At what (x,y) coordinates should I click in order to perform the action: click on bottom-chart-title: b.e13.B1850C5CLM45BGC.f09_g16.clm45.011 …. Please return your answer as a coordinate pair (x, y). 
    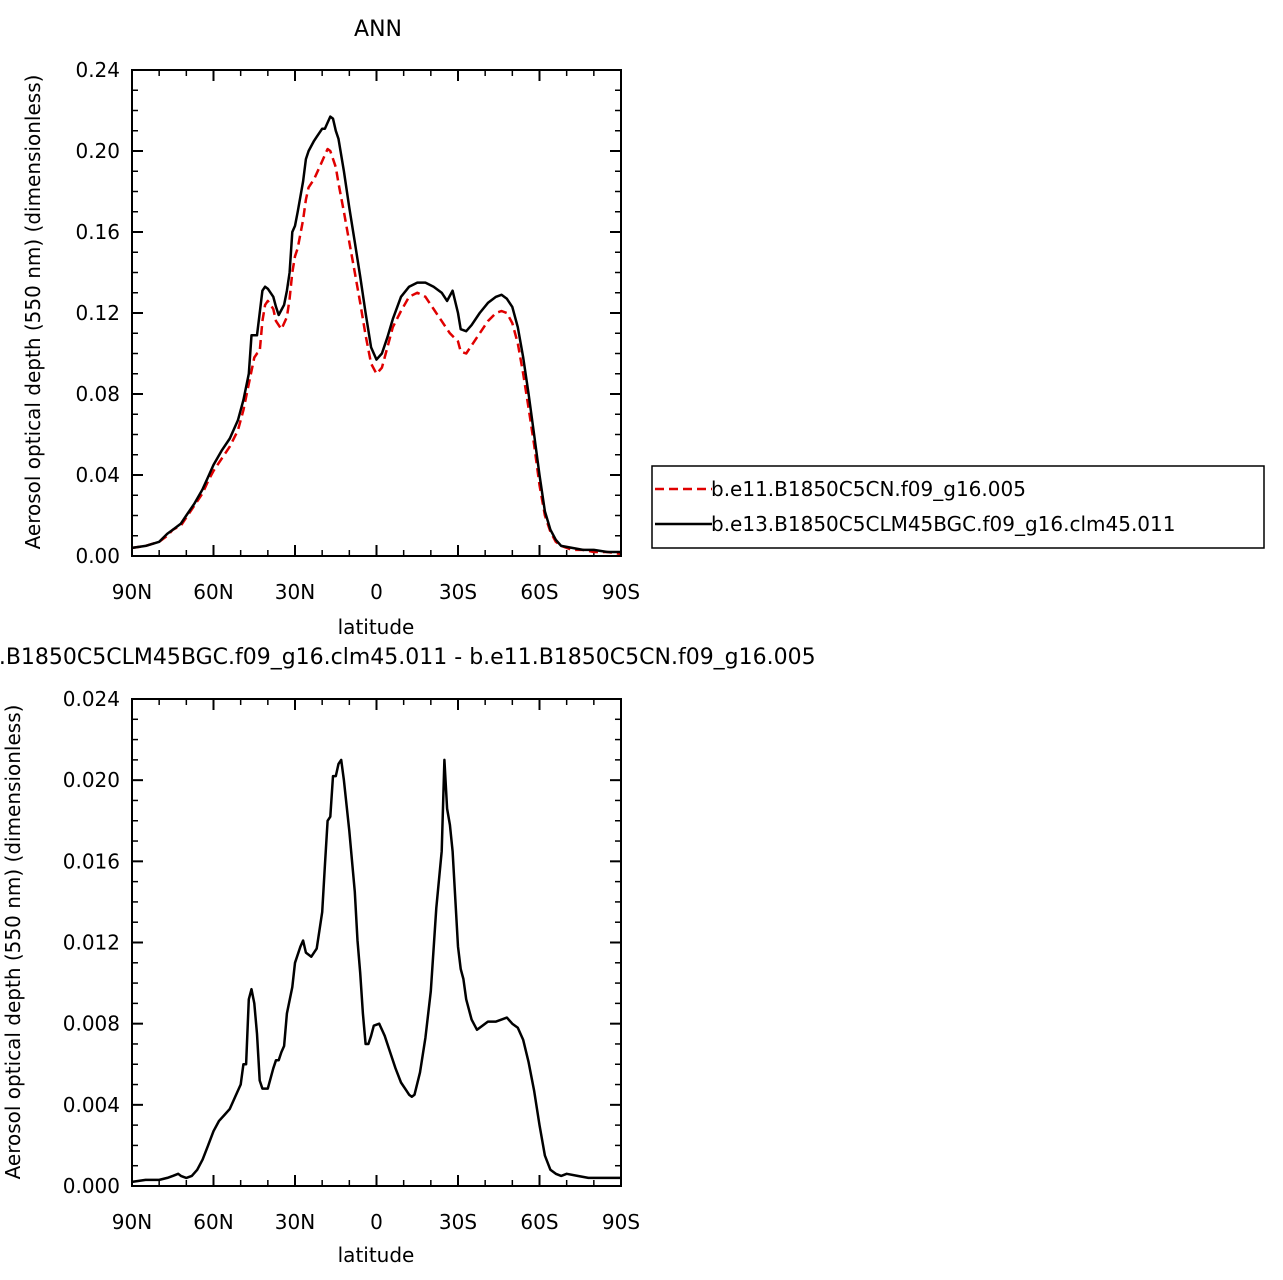
    Looking at the image, I should click on (408, 657).